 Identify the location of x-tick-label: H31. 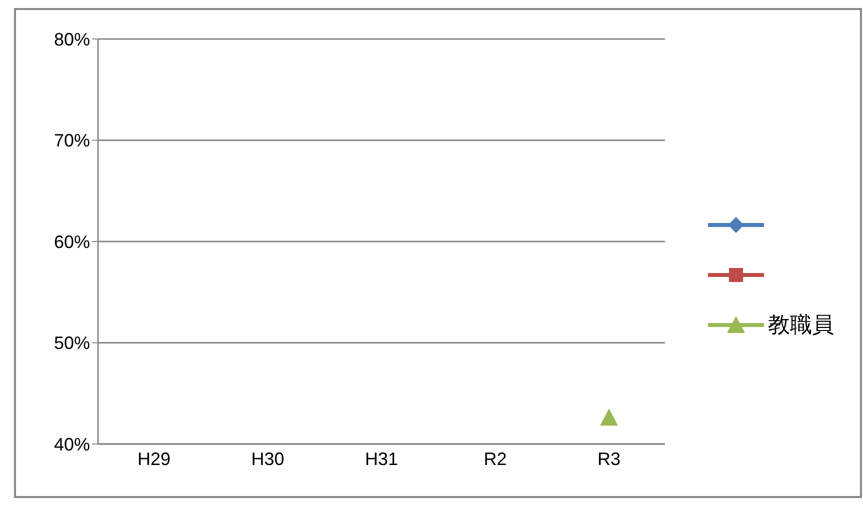
(381, 458).